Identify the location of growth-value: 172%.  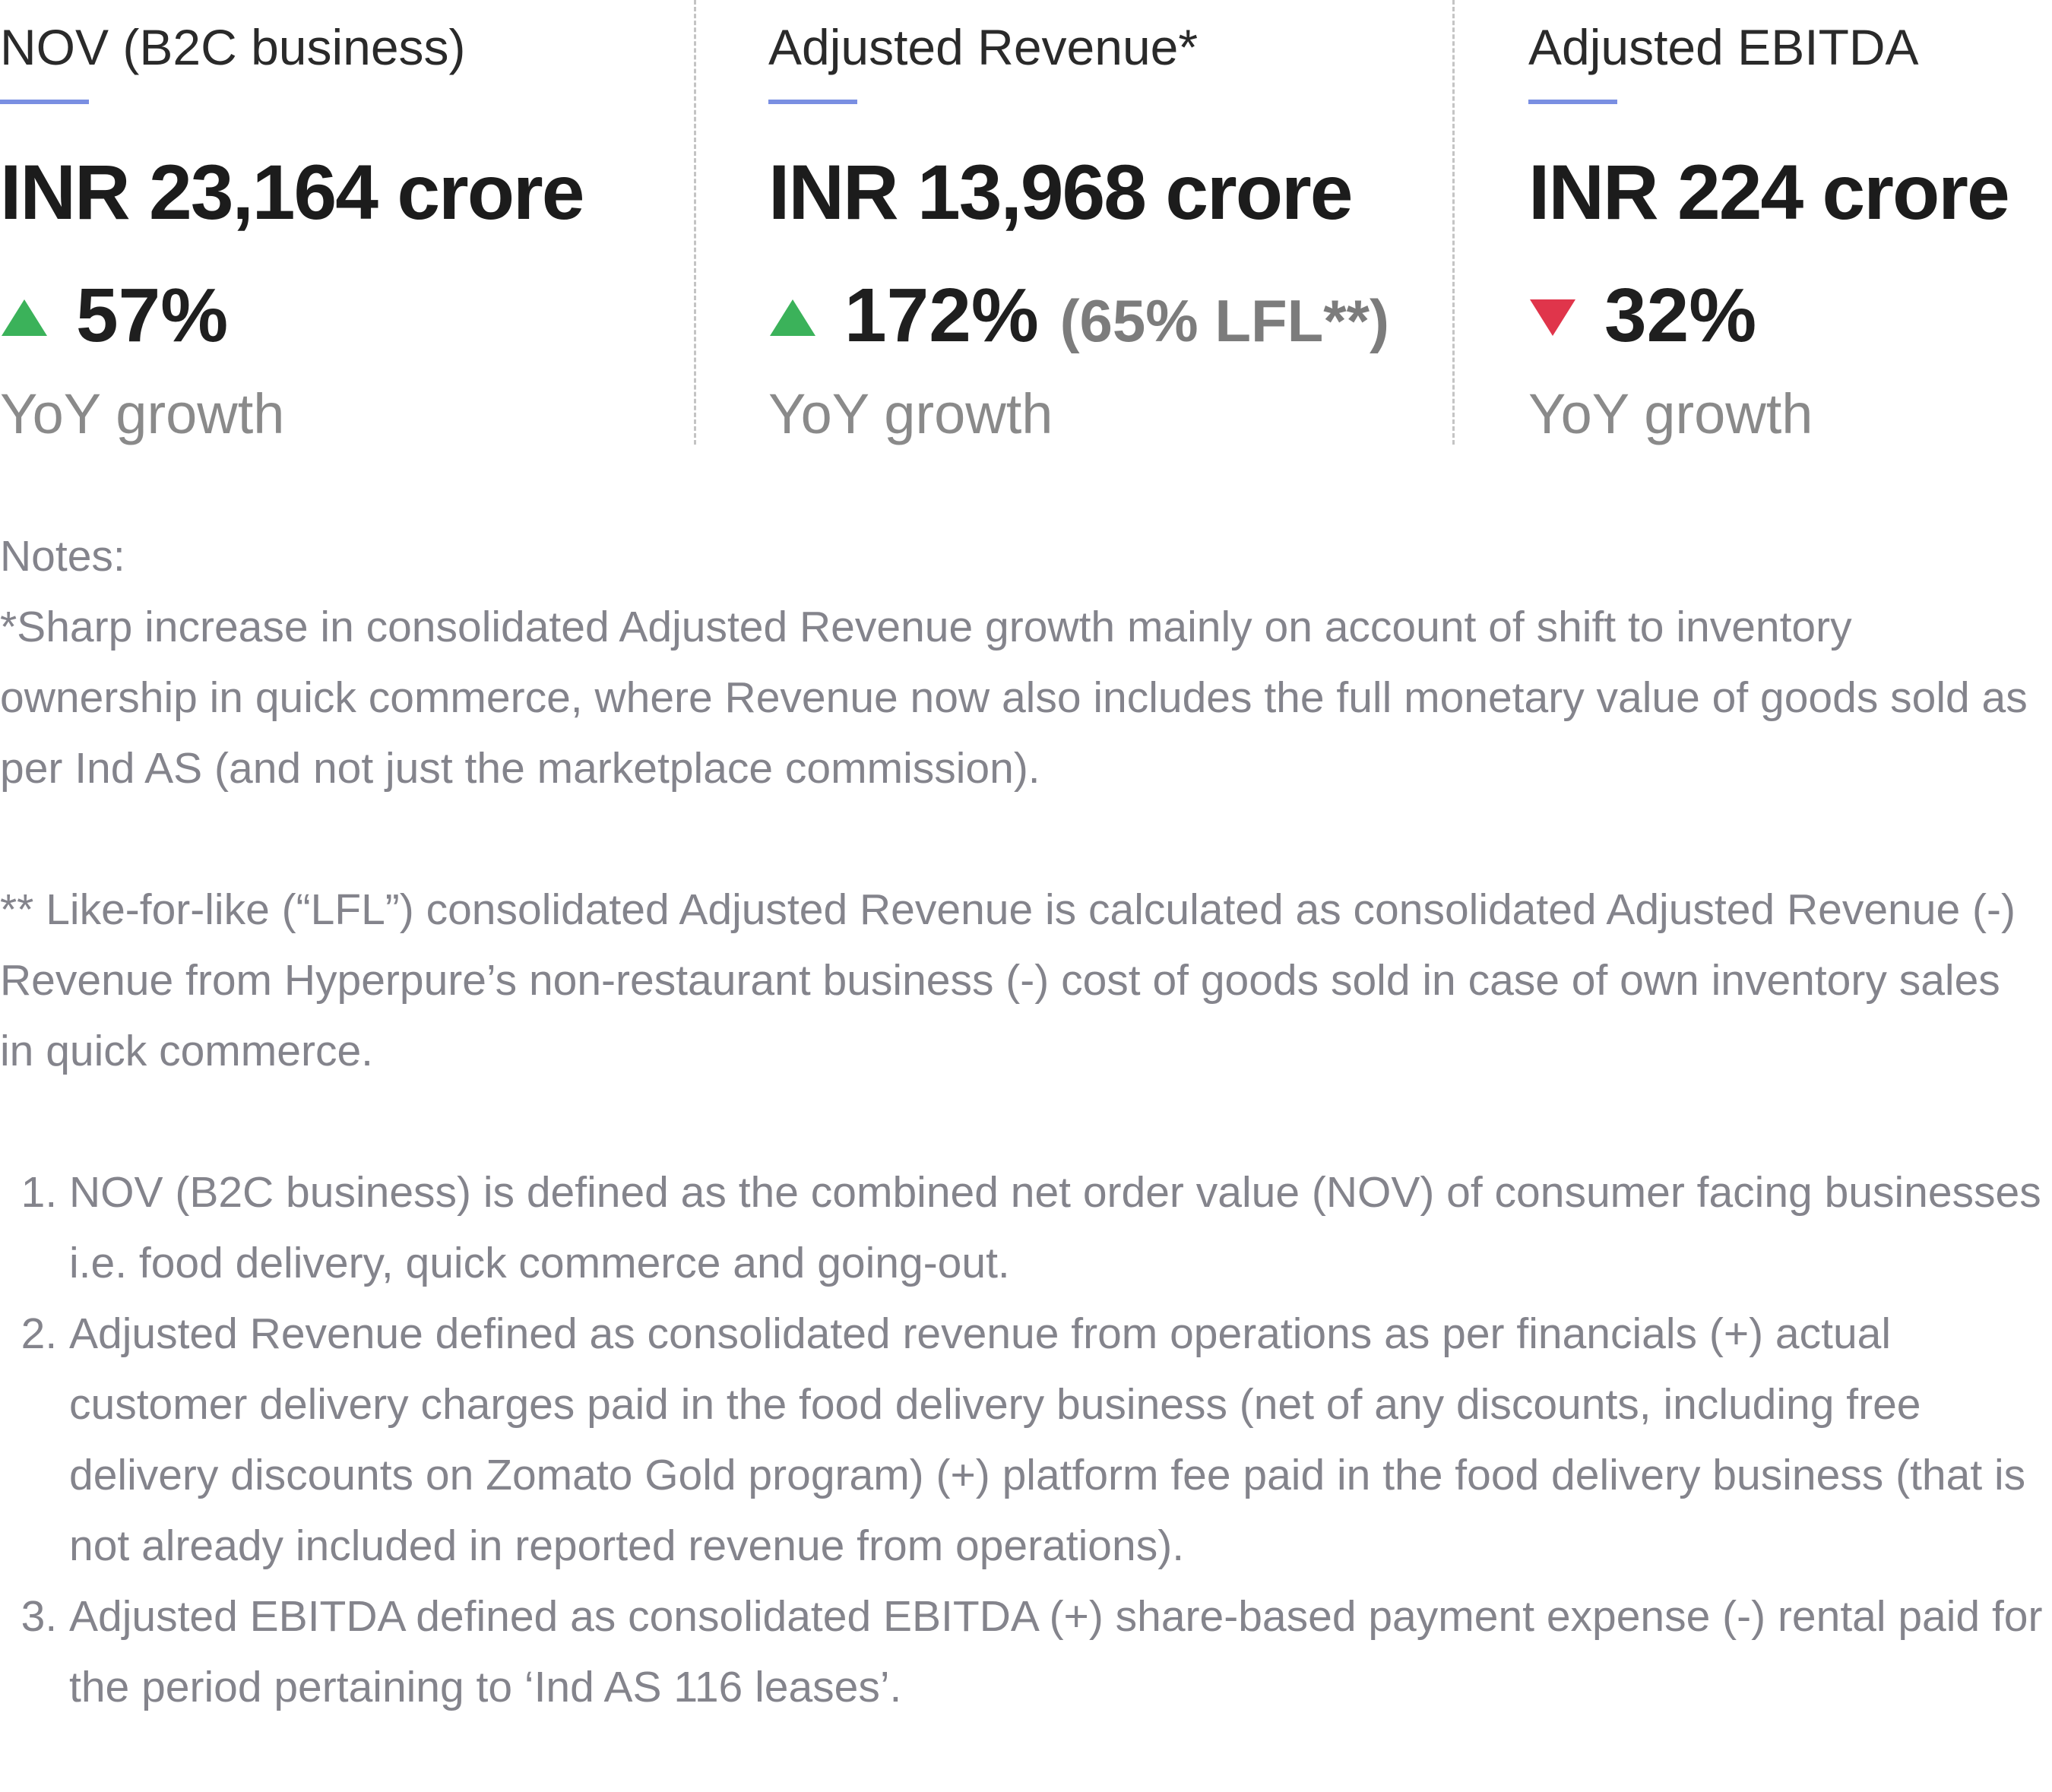
(942, 315).